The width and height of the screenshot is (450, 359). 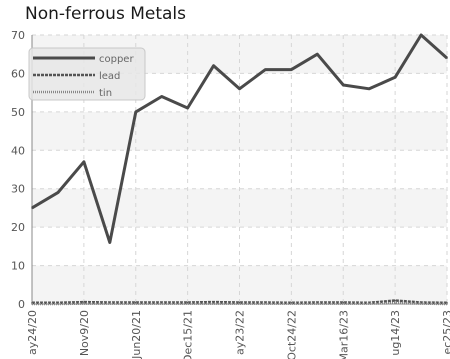 I want to click on x-tick-label-10: Oct24/22, so click(x=291, y=334).